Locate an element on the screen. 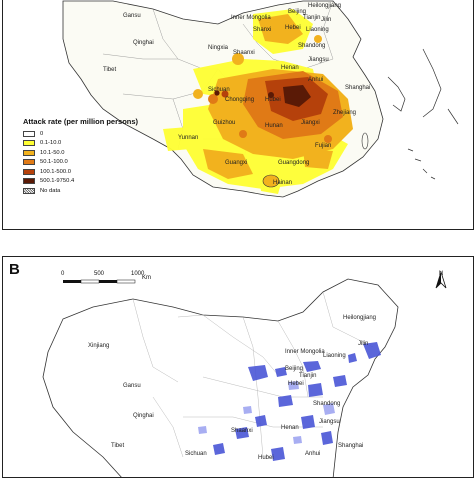 The width and height of the screenshot is (474, 478). scale-unit: Km is located at coordinates (146, 278).